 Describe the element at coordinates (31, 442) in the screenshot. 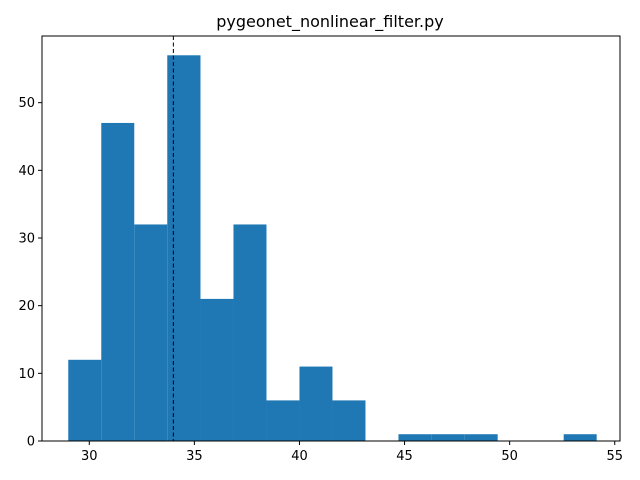

I see `y-tick-label: 0` at that location.